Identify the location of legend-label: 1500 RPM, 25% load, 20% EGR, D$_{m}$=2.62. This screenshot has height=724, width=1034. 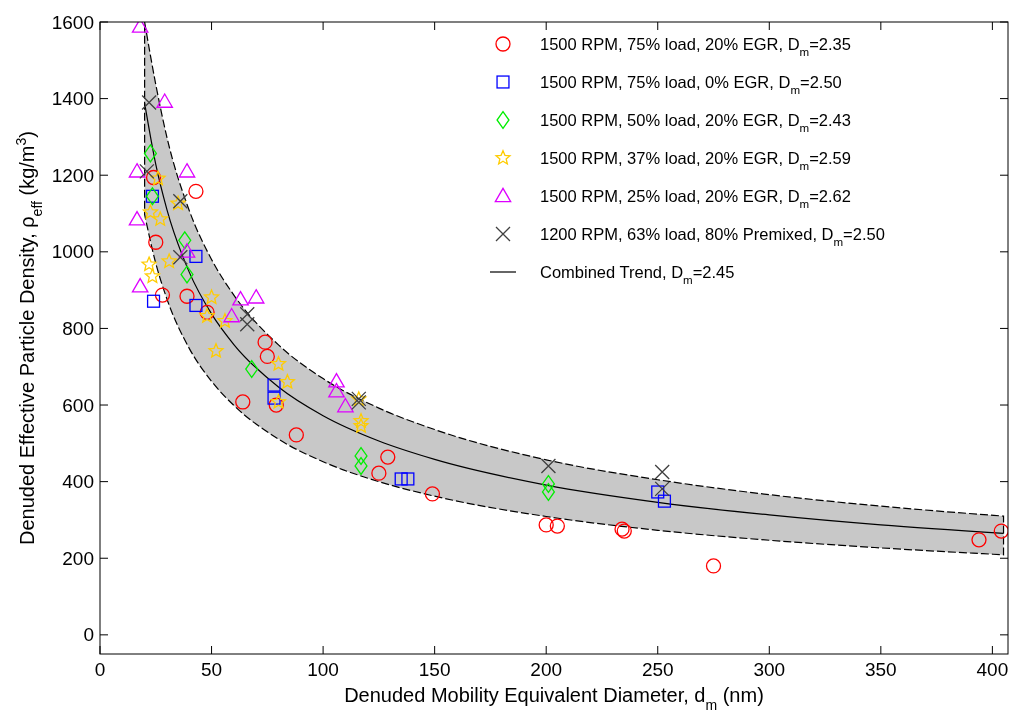
(695, 198).